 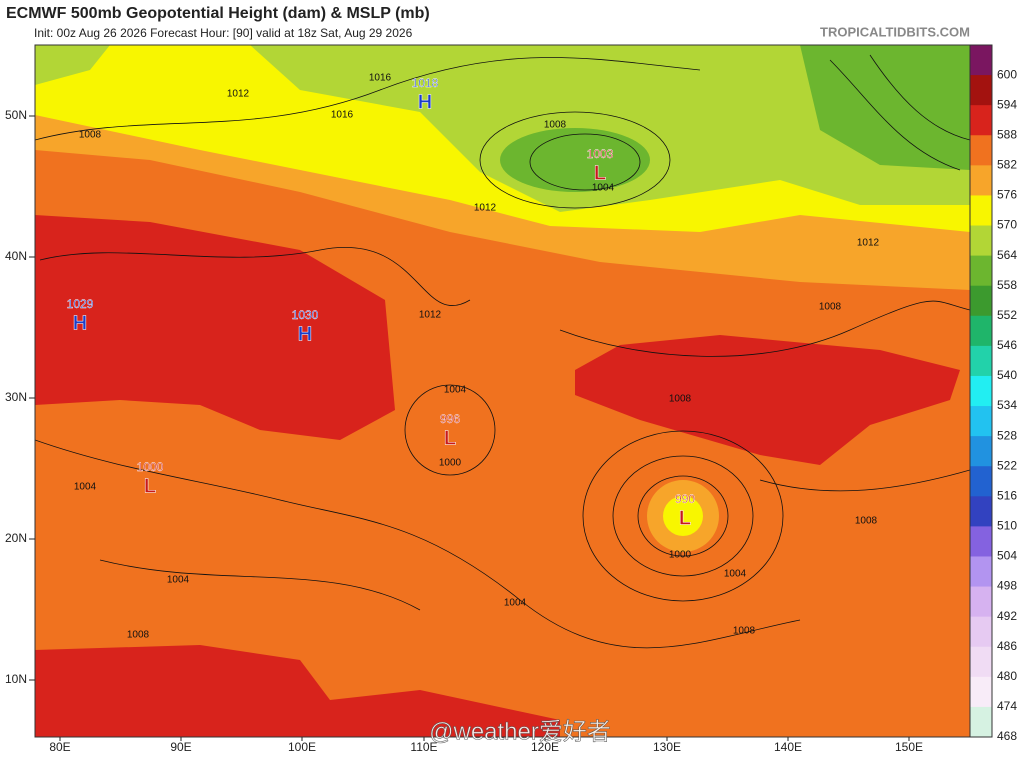 I want to click on colorbar-label: 522, so click(x=1007, y=465).